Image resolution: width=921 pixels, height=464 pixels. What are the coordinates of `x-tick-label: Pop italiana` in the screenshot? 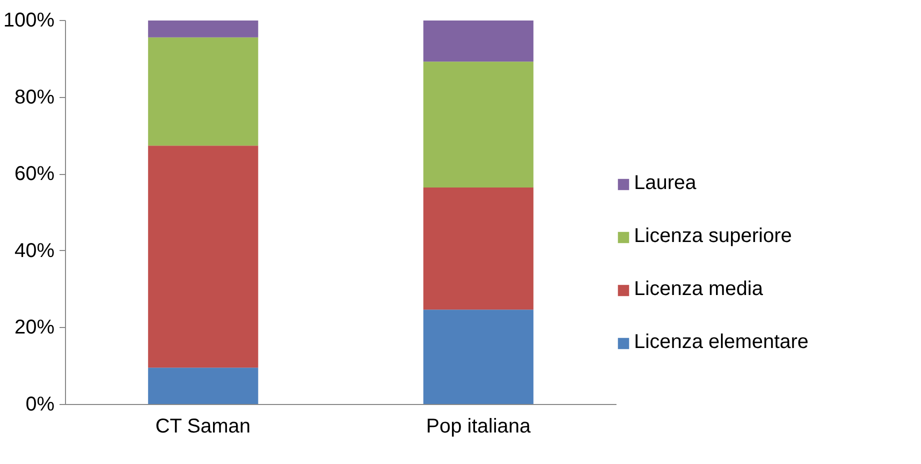 It's located at (479, 427).